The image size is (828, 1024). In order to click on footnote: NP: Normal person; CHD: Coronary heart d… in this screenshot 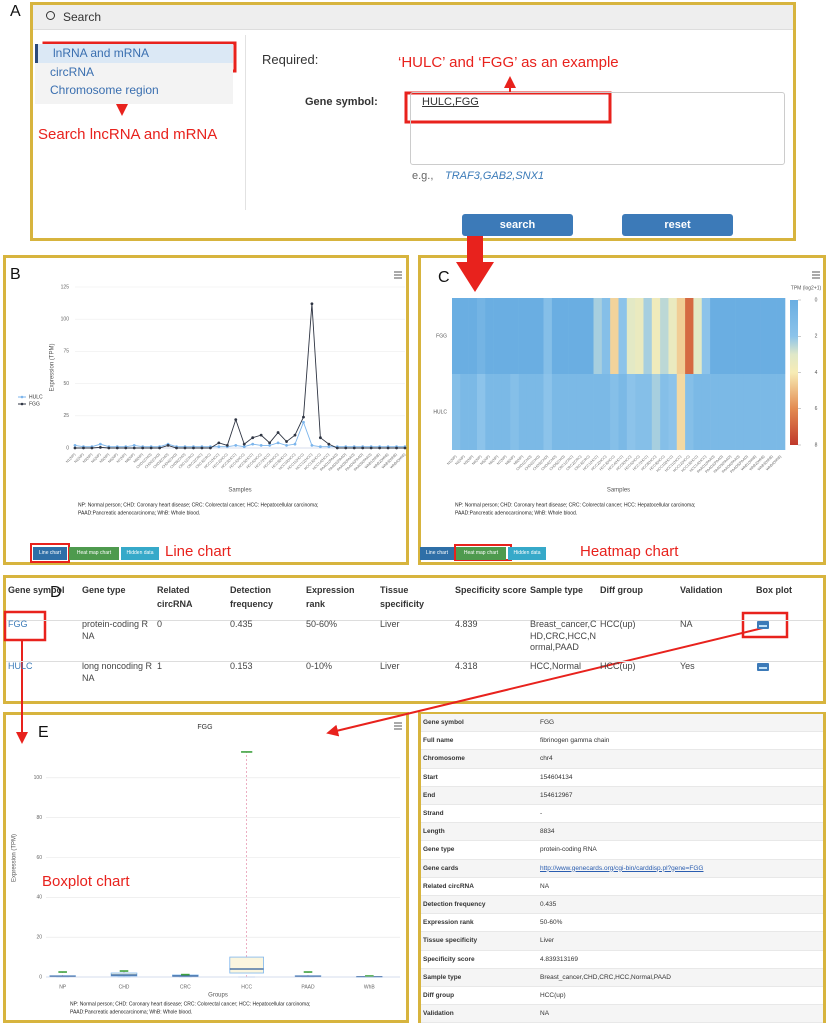, I will do `click(575, 505)`.